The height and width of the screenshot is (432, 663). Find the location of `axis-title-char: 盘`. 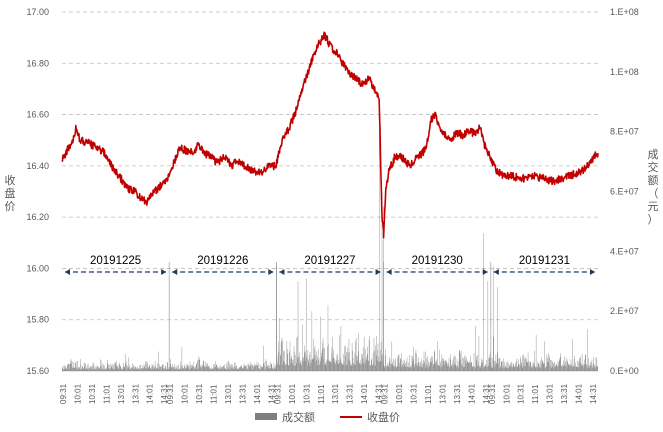

axis-title-char: 盘 is located at coordinates (10, 193).